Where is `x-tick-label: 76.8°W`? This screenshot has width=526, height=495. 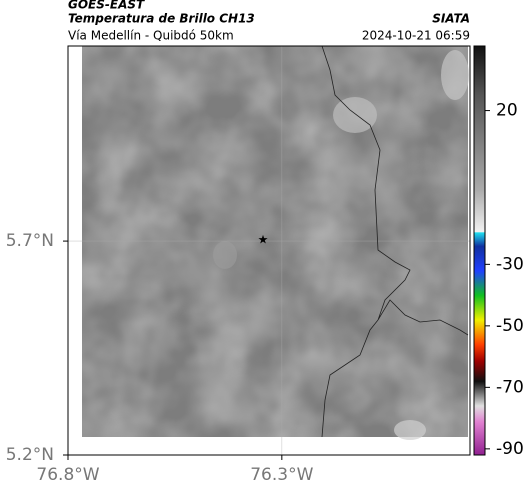
x-tick-label: 76.8°W is located at coordinates (67, 475).